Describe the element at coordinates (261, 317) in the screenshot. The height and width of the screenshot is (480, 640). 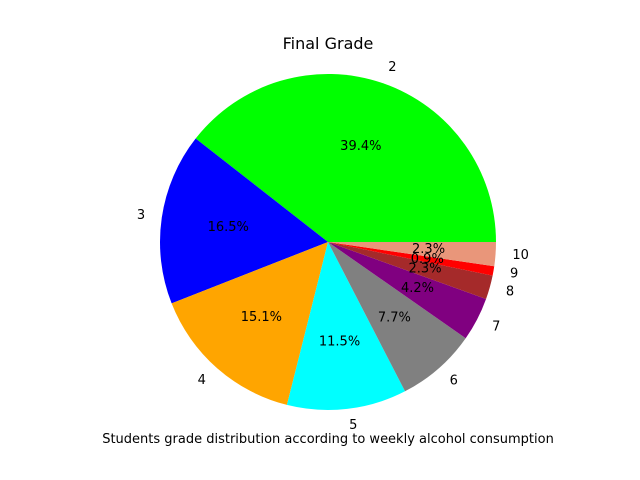
I see `percent-label-4: 15.1%` at that location.